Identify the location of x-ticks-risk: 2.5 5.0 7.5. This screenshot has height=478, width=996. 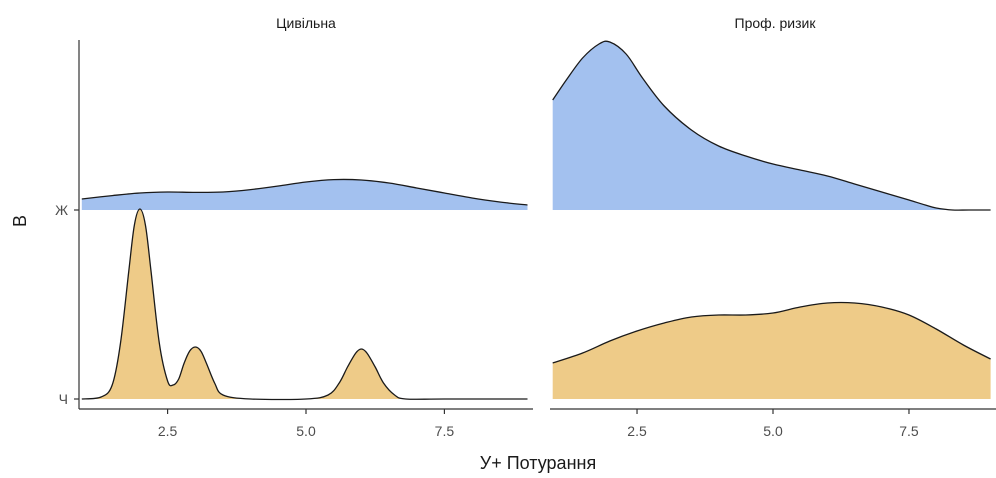
(773, 424).